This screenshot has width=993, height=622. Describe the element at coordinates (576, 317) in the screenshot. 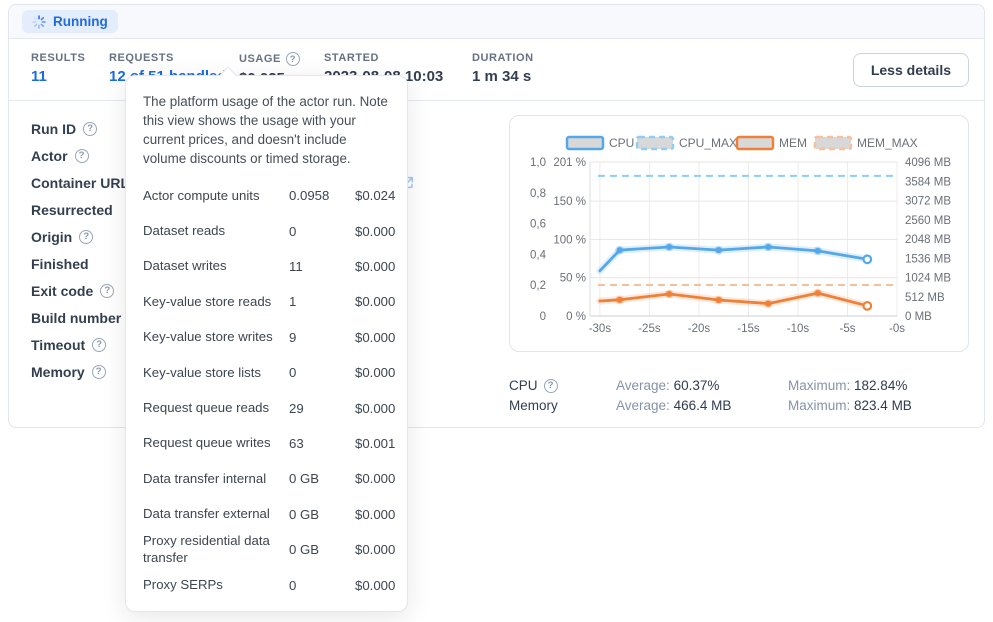

I see `percent-axis-tick: 0 %` at that location.